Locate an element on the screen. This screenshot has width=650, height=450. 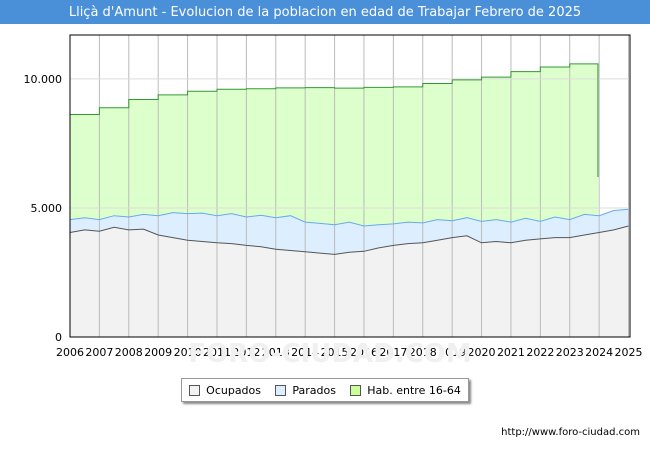
x-tick-label-2007: 2007 is located at coordinates (99, 352).